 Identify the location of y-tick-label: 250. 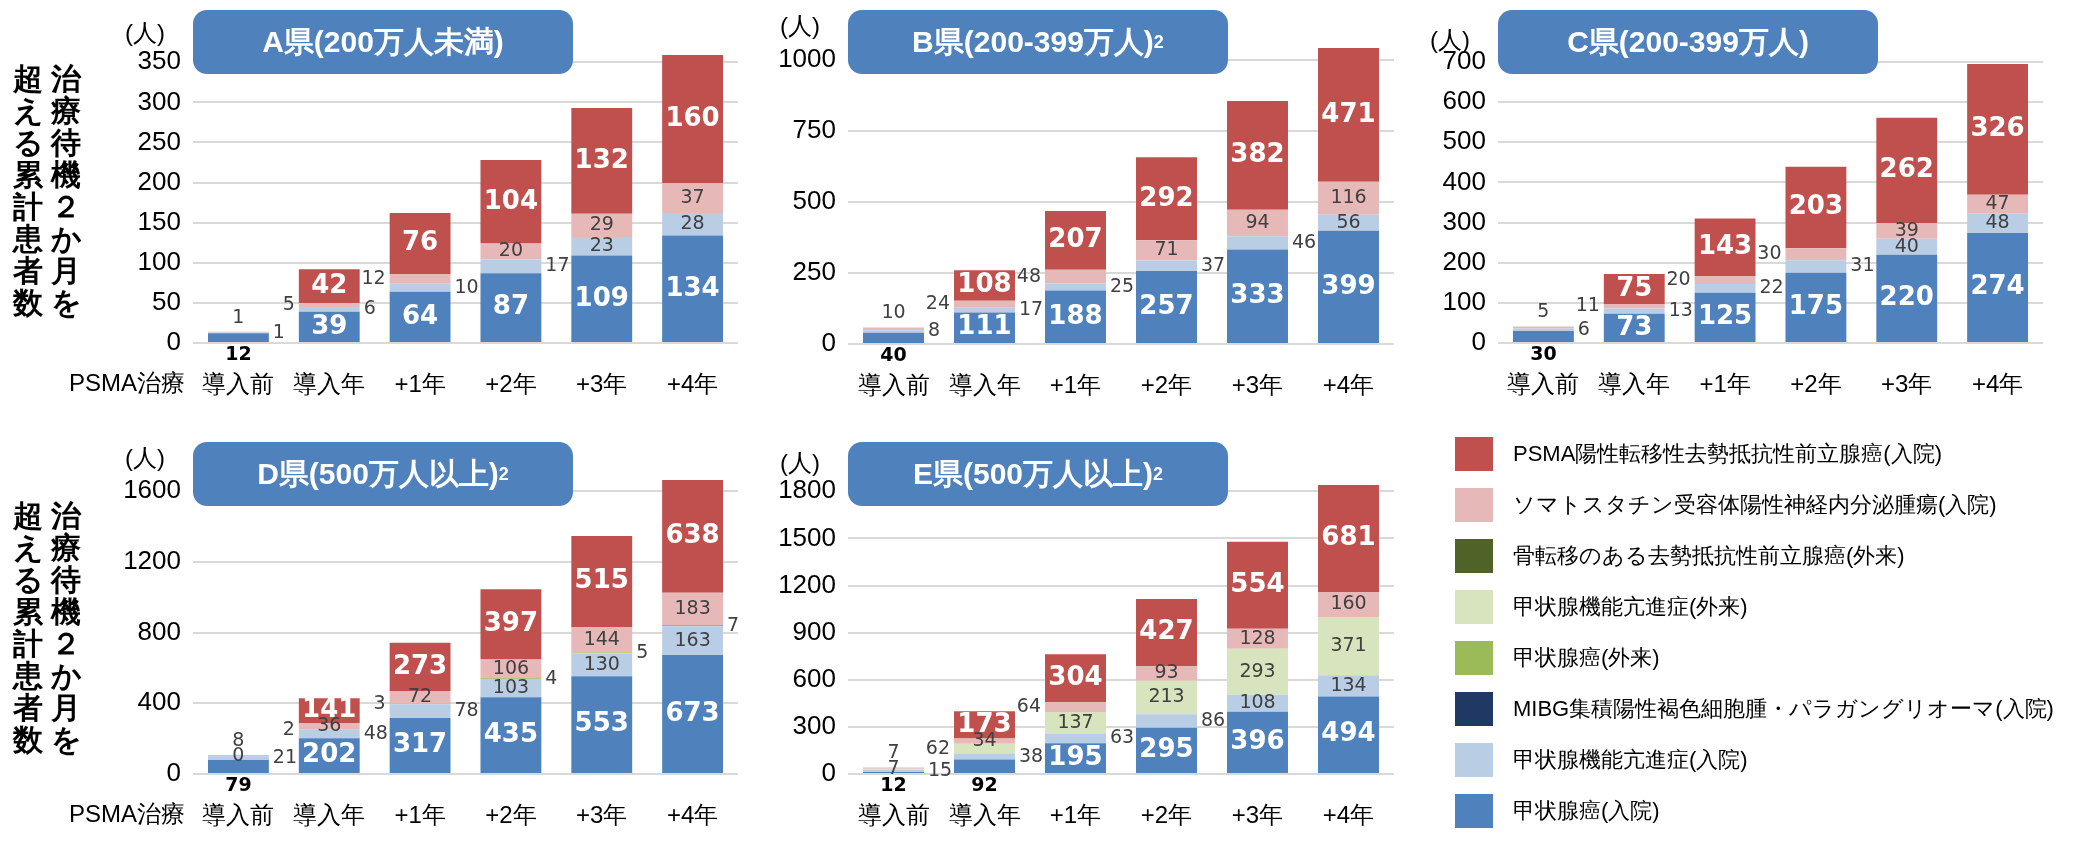
(159, 140).